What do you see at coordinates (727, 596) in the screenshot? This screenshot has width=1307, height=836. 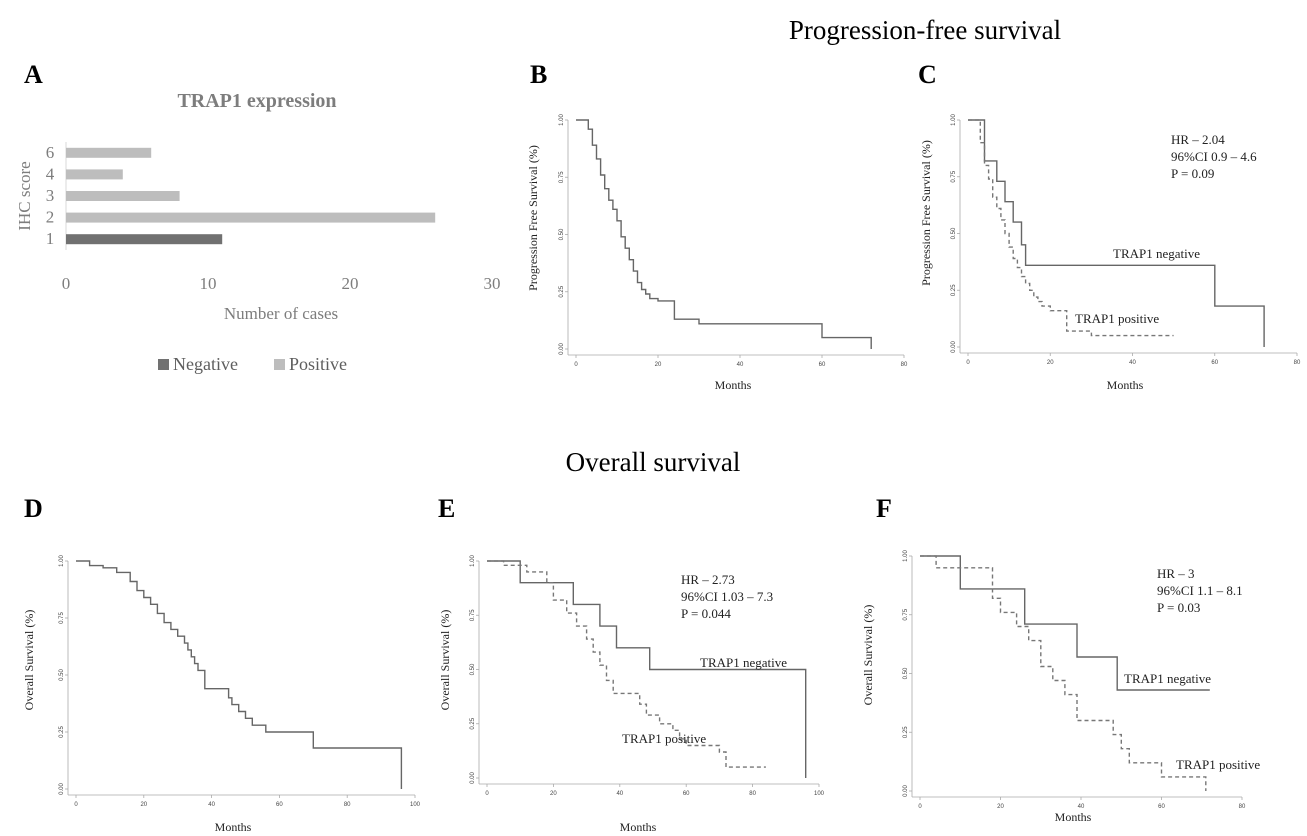 I see `stats-annotation-line: 96%CI 1.03 – 7.3` at bounding box center [727, 596].